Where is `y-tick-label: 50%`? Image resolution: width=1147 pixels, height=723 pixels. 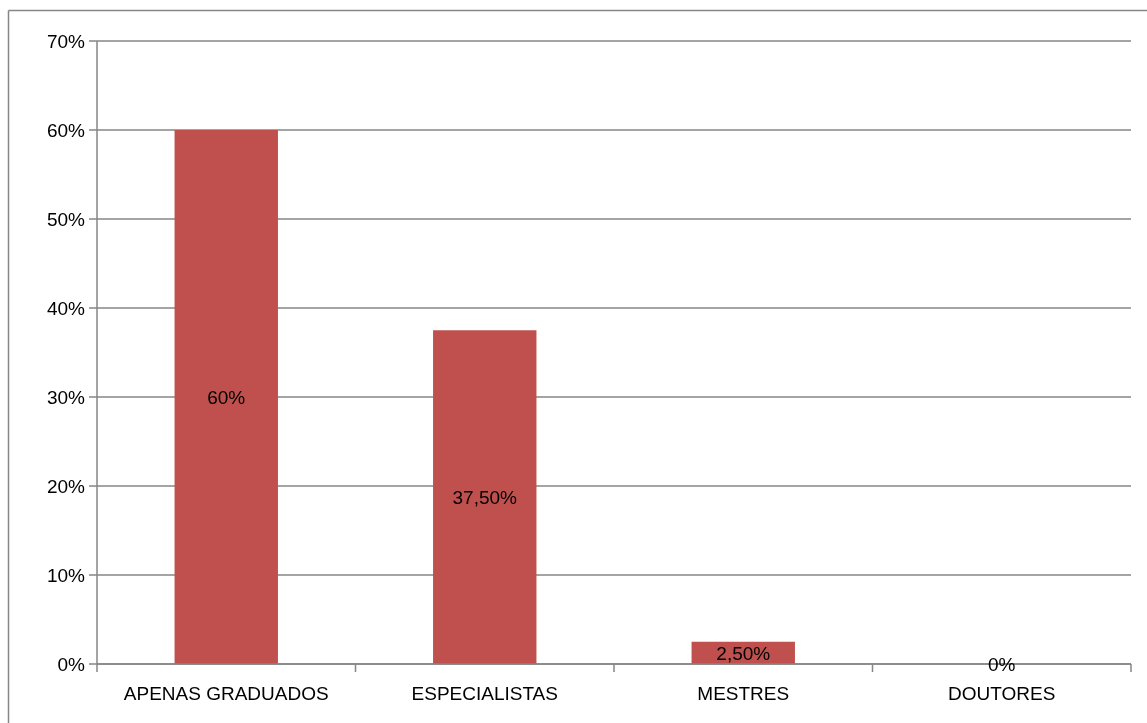
y-tick-label: 50% is located at coordinates (66, 219).